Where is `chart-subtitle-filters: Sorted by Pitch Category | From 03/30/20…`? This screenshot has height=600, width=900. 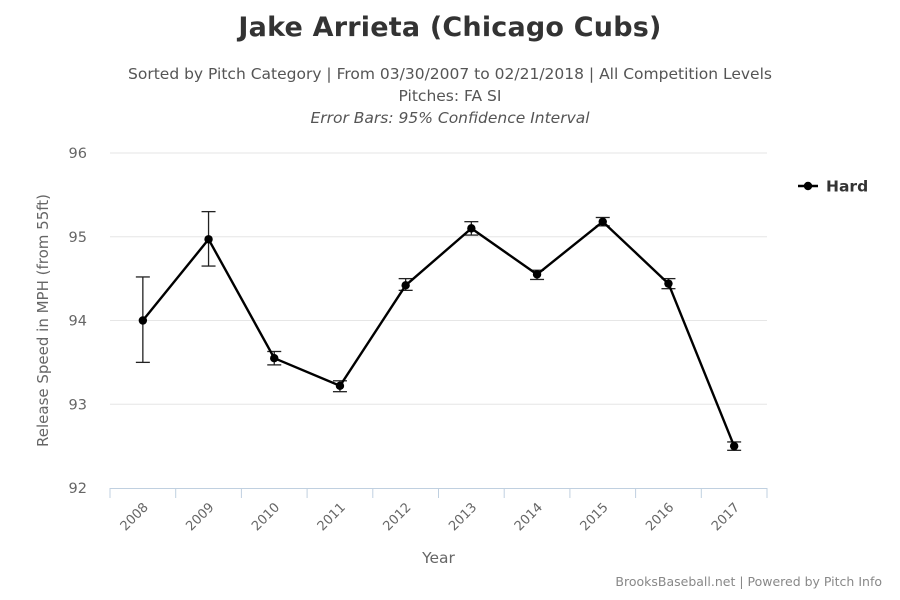
chart-subtitle-filters: Sorted by Pitch Category | From 03/30/20… is located at coordinates (450, 74).